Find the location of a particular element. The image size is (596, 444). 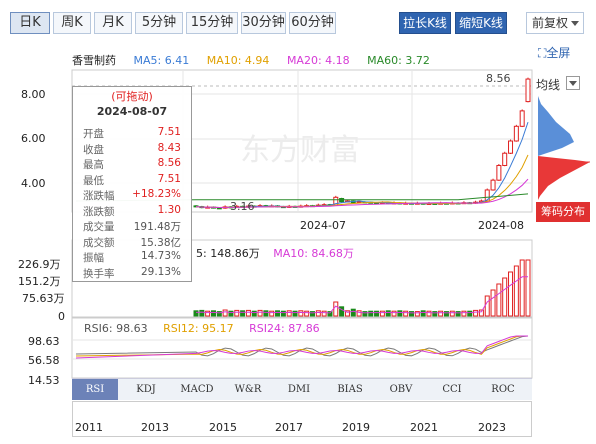

volume-tick: 75.63万 is located at coordinates (43, 298).